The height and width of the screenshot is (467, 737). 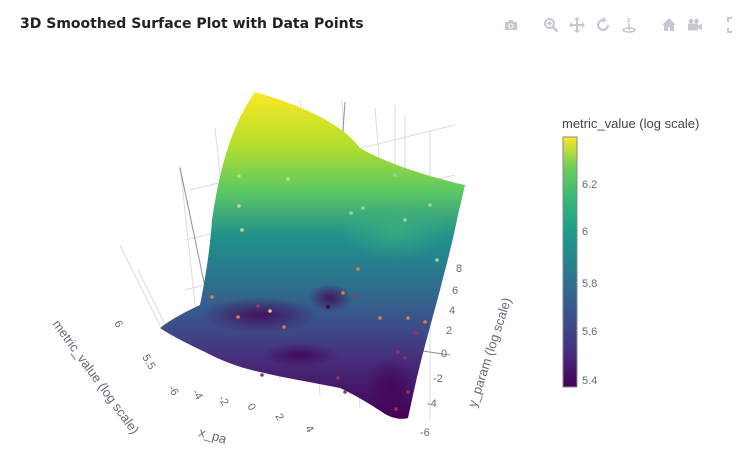 What do you see at coordinates (585, 232) in the screenshot?
I see `colorbar-tick-label: 6` at bounding box center [585, 232].